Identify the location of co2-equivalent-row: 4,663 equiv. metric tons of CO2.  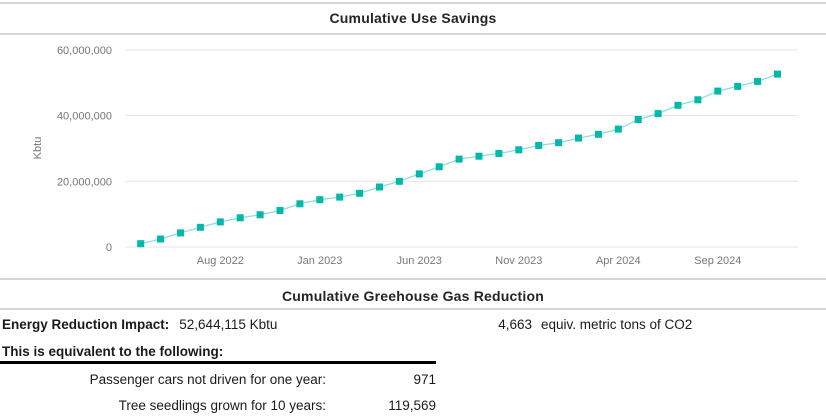
(576, 324).